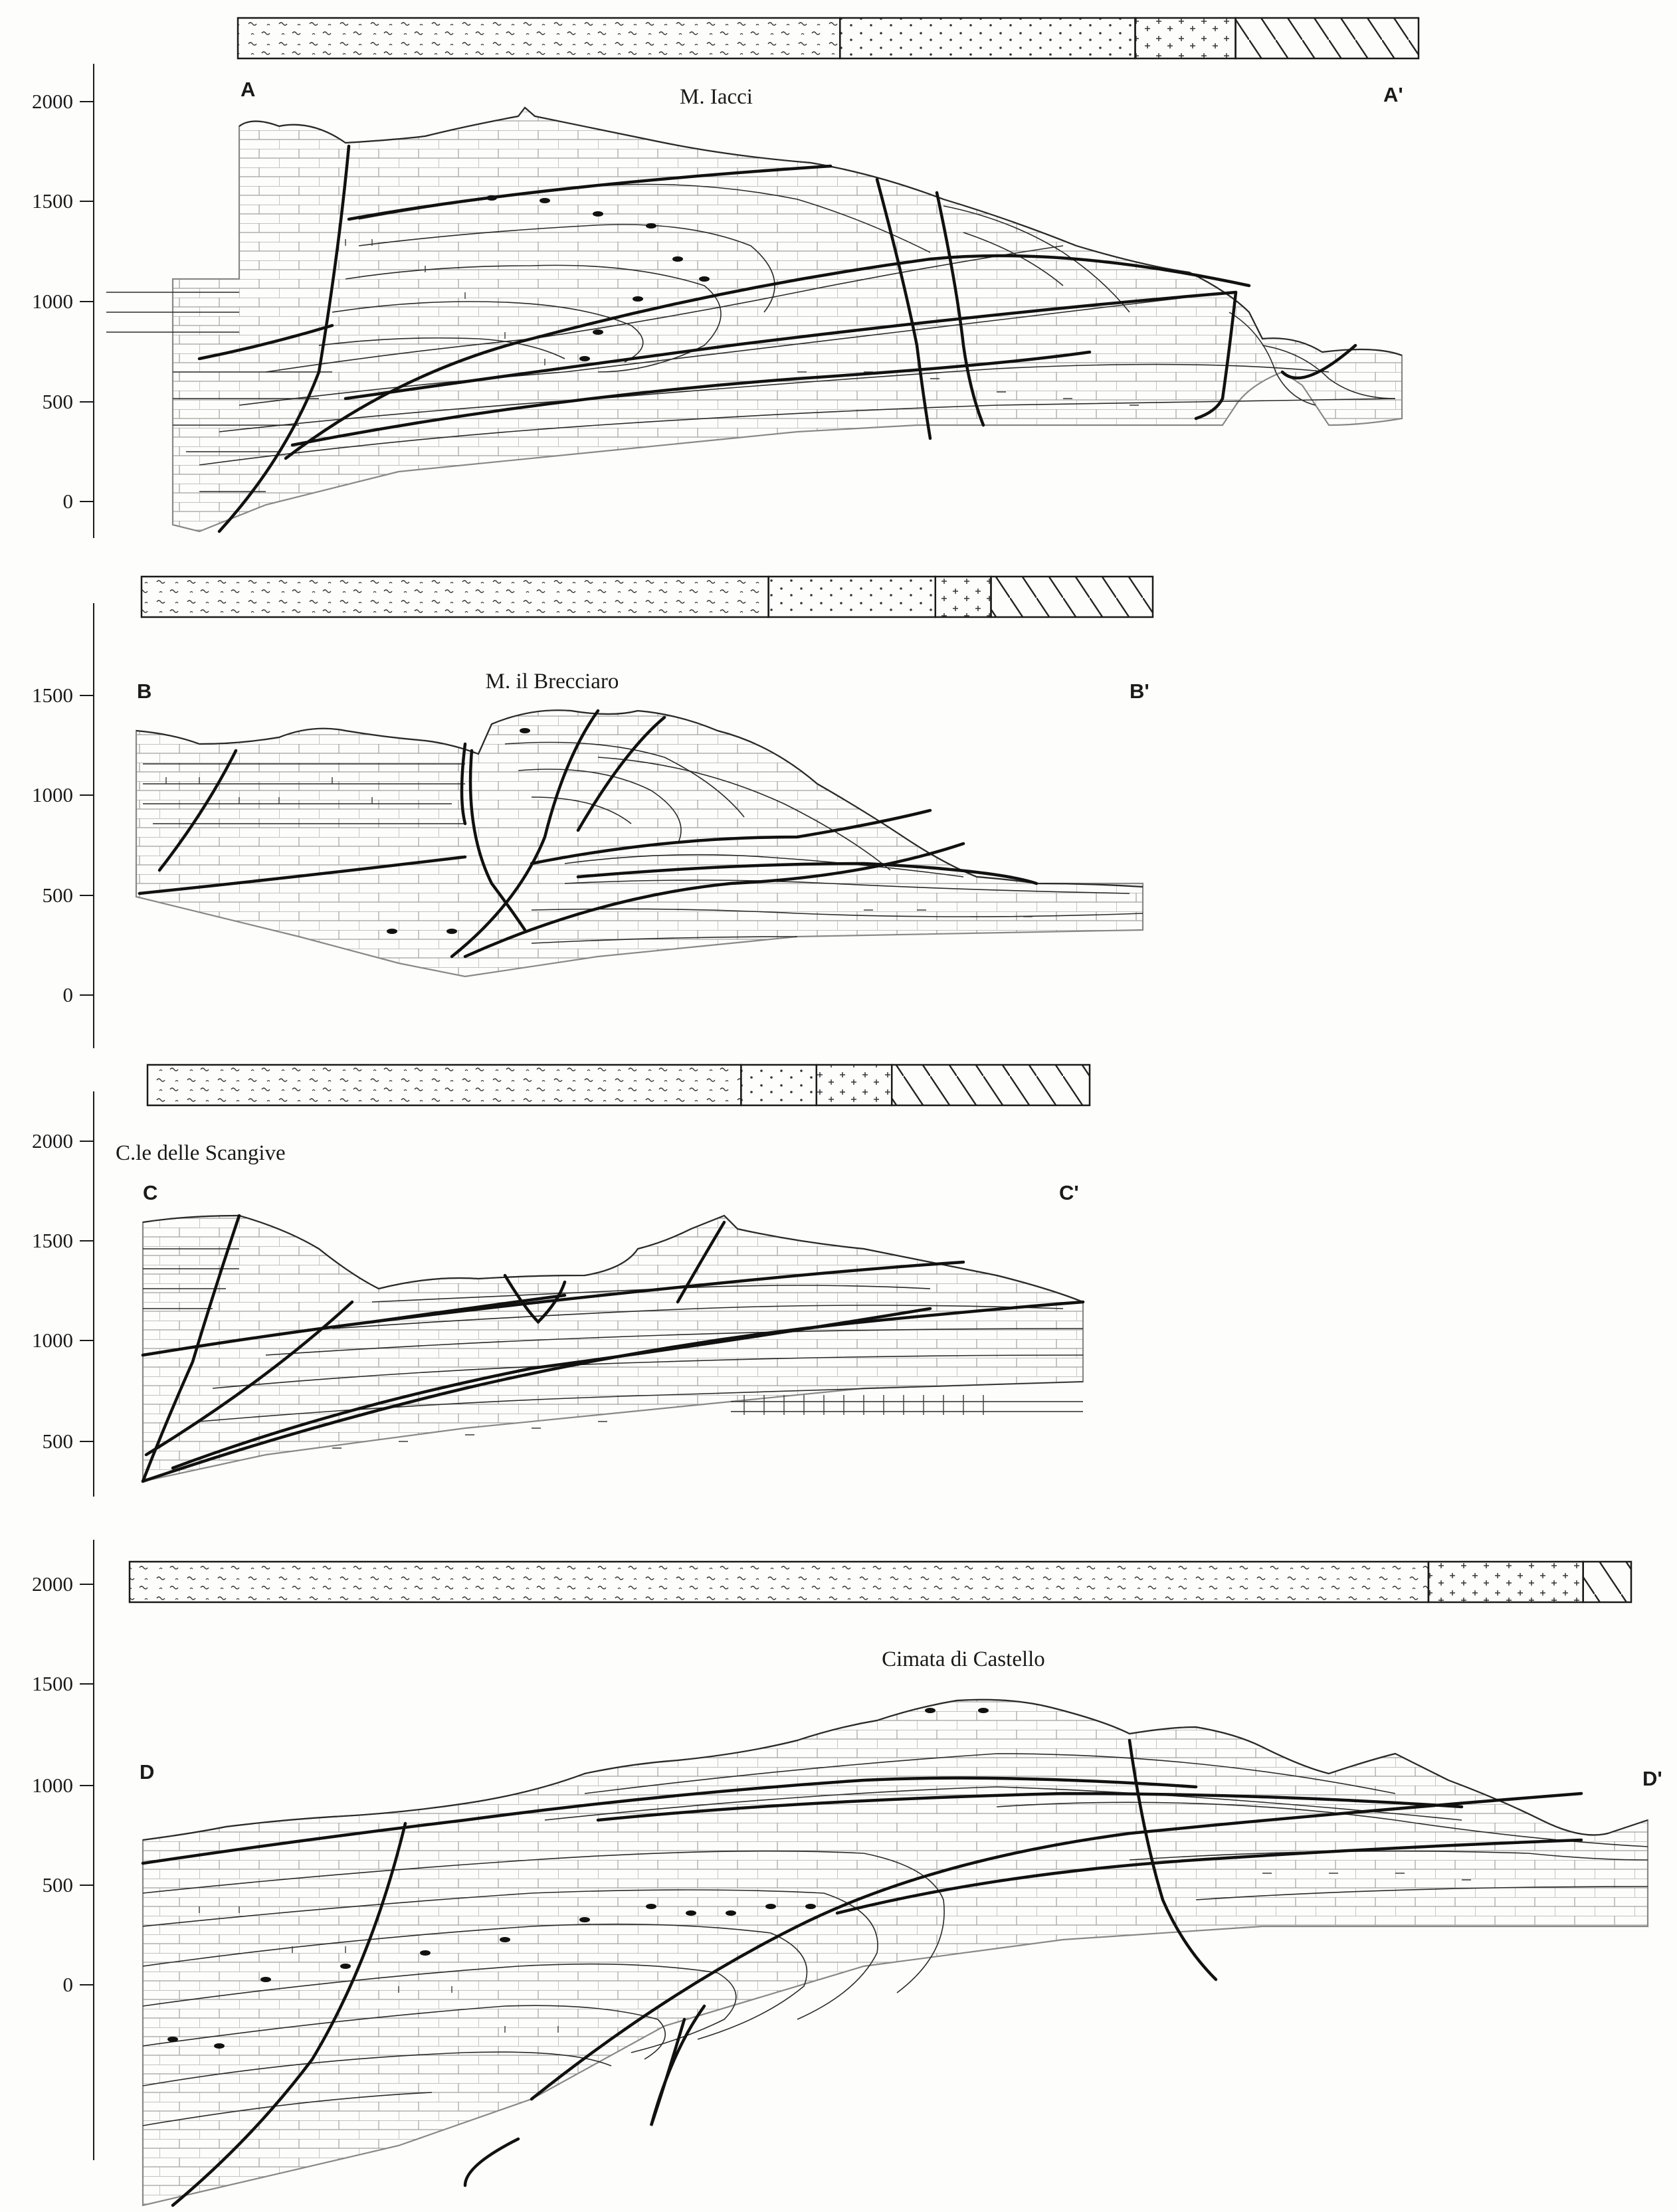  I want to click on faults-b, so click(588, 834).